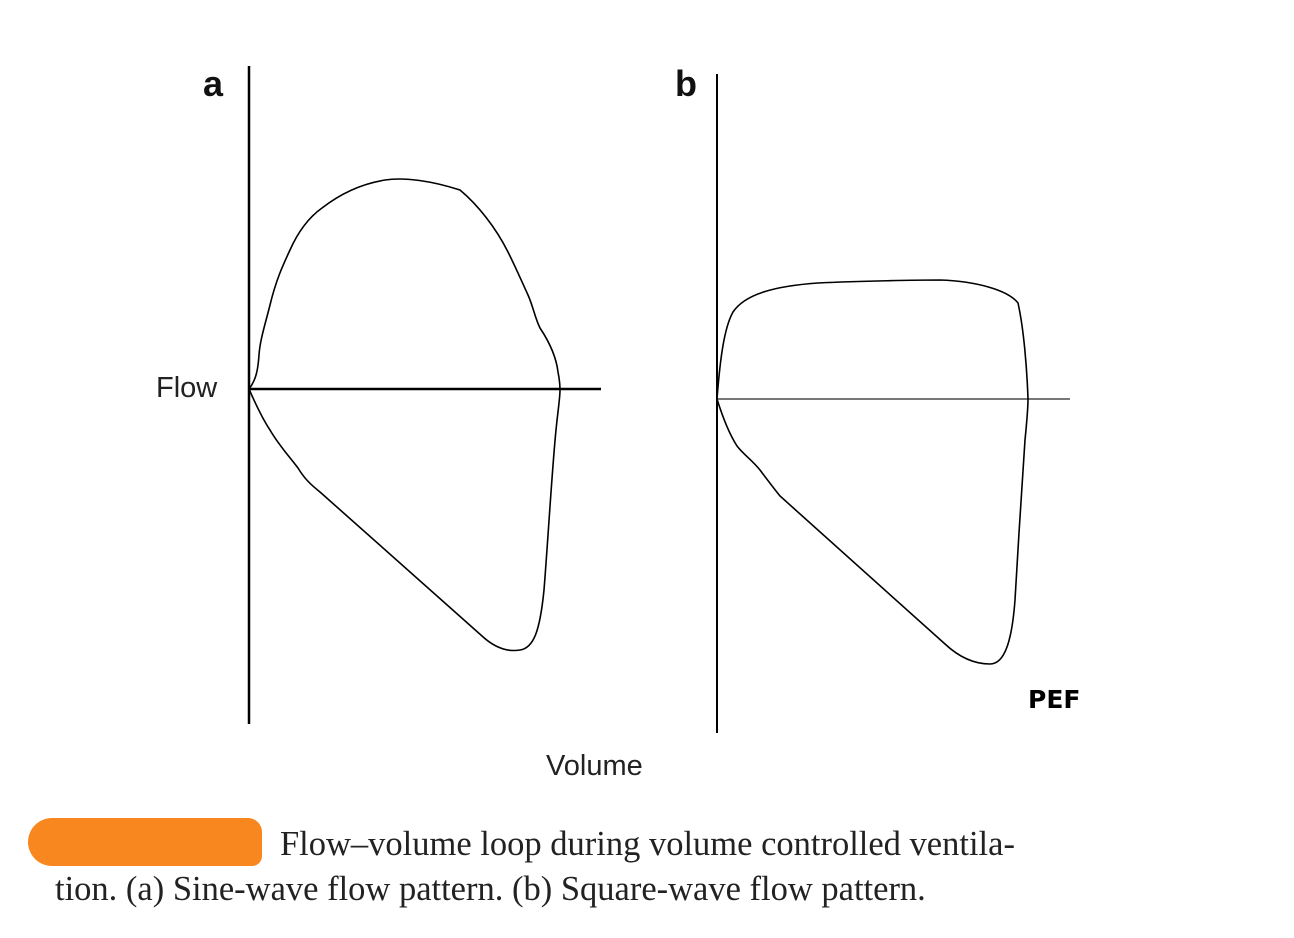  I want to click on panel-a-letter: a, so click(213, 83).